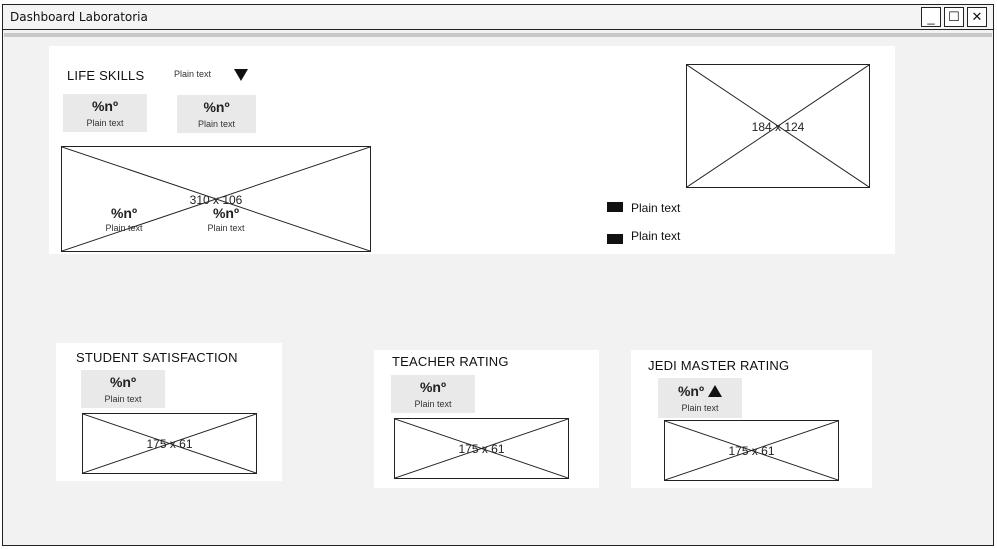  What do you see at coordinates (106, 75) in the screenshot?
I see `life-skills-title: LIFE SKILLS` at bounding box center [106, 75].